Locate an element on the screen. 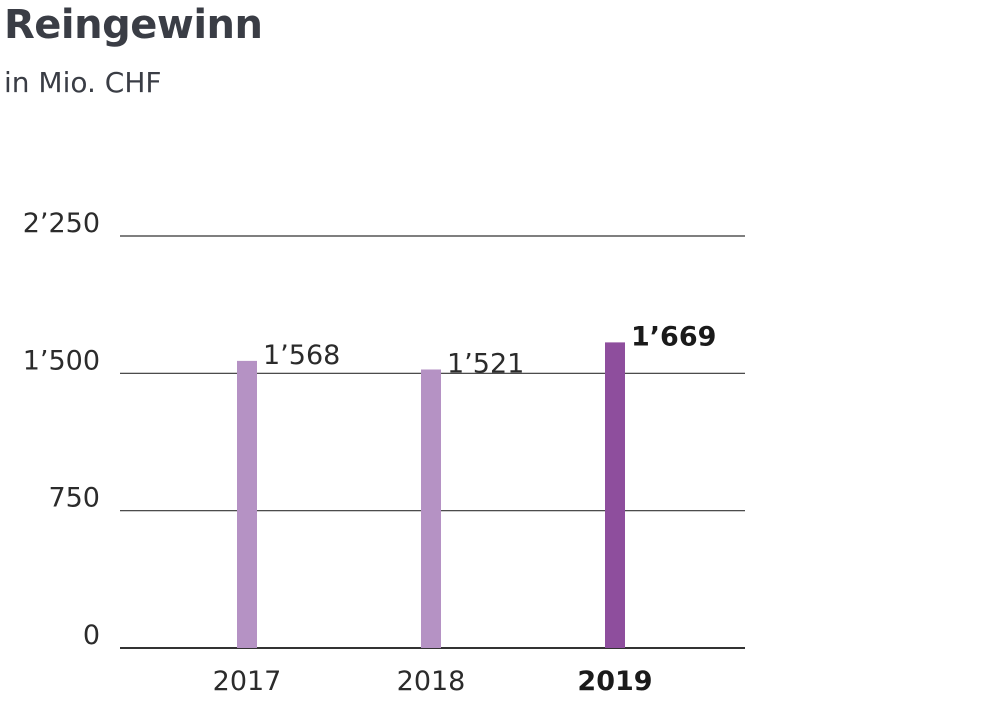 The width and height of the screenshot is (983, 708). y-tick-label: 2’250 is located at coordinates (61, 223).